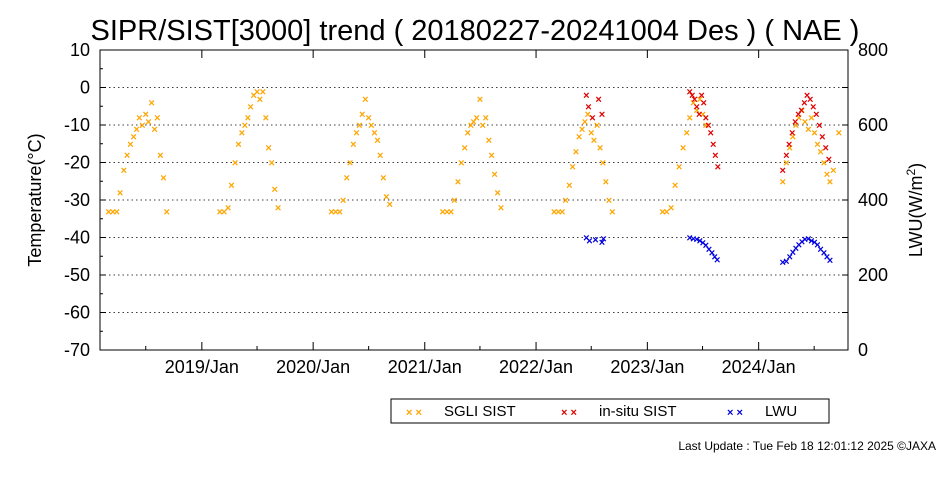 The image size is (950, 480). Describe the element at coordinates (863, 350) in the screenshot. I see `y2-tick-label: 0` at that location.